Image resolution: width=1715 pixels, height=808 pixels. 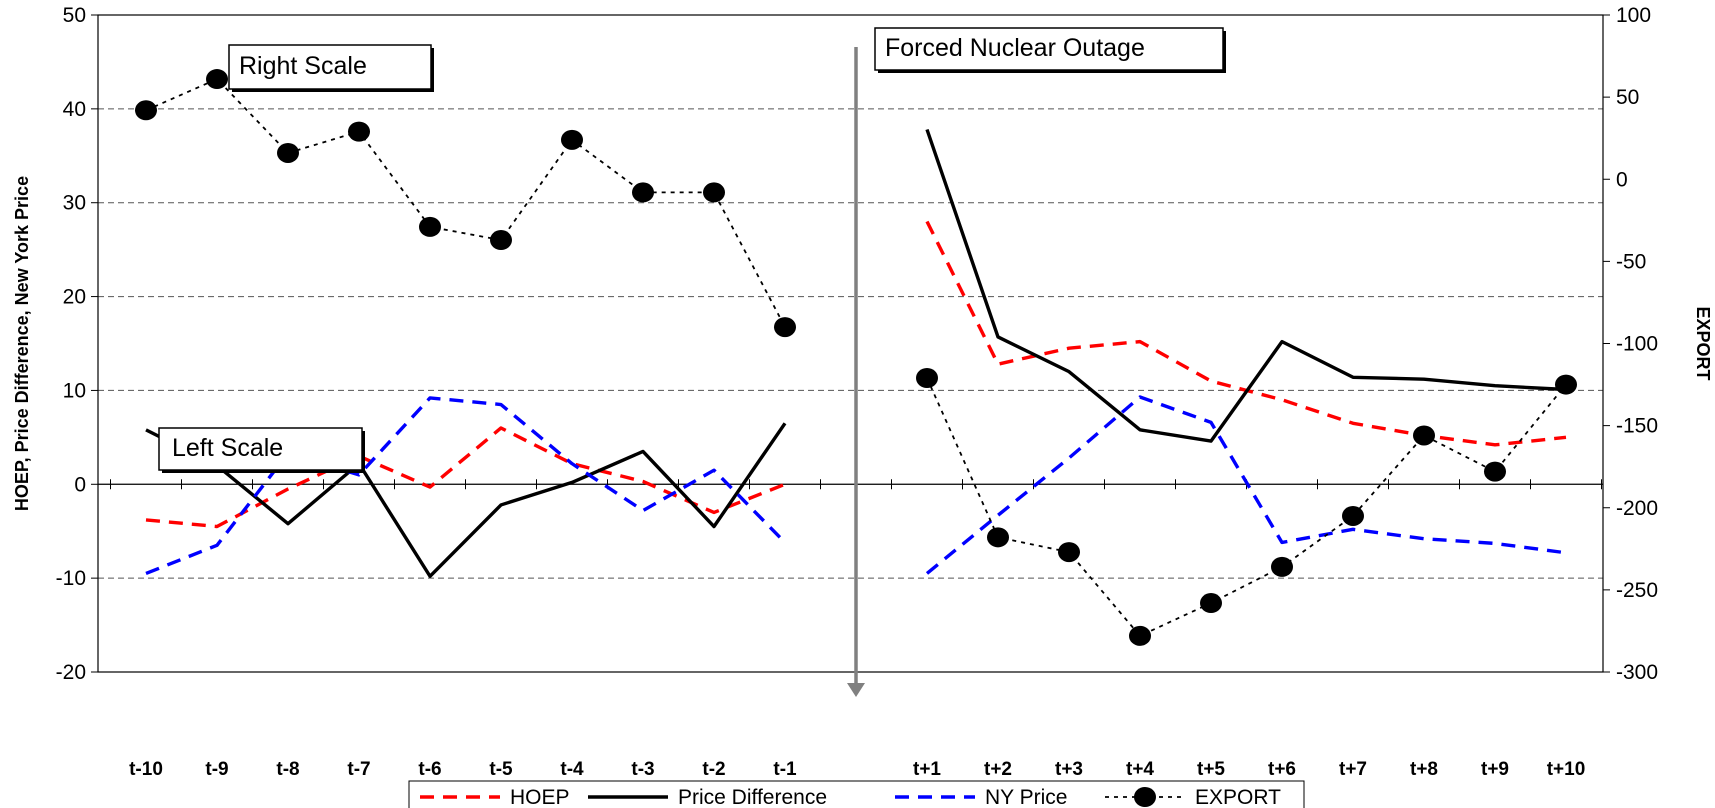 What do you see at coordinates (216, 769) in the screenshot?
I see `x-tick-label: t-9` at bounding box center [216, 769].